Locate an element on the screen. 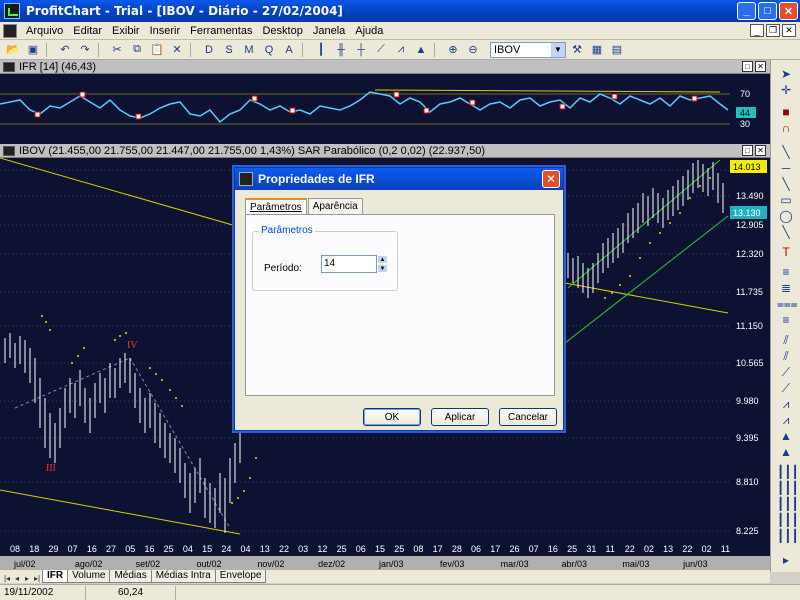  menu-editar: Editar is located at coordinates (88, 30).